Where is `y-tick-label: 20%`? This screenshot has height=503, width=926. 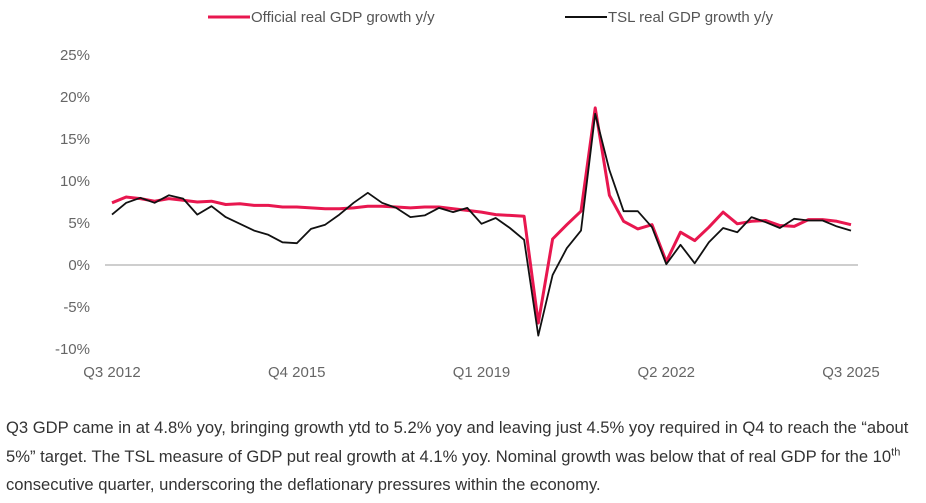
y-tick-label: 20% is located at coordinates (75, 97).